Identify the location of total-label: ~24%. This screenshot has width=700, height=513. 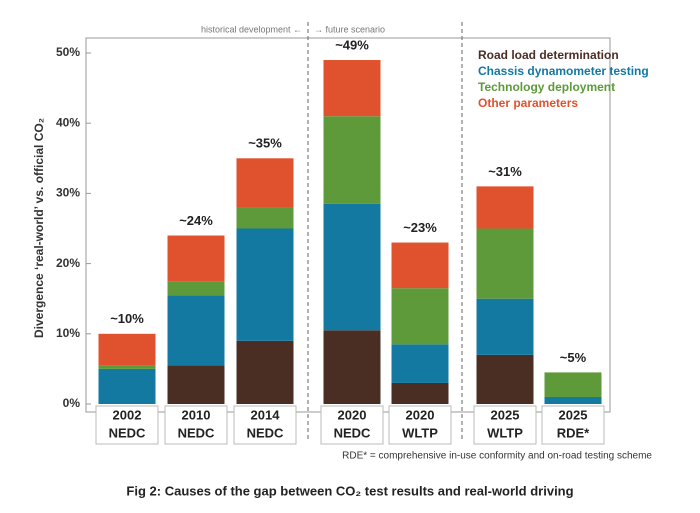
(196, 220).